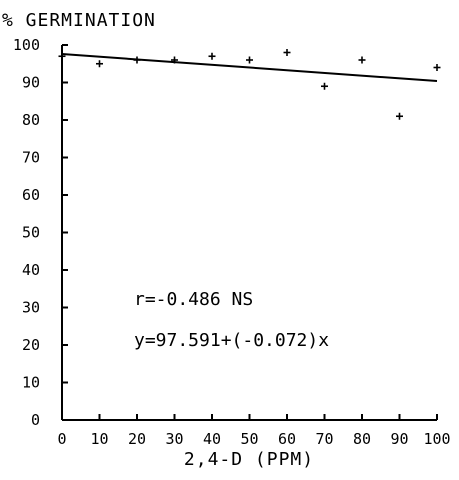  I want to click on x-tick-label: 80, so click(362, 439).